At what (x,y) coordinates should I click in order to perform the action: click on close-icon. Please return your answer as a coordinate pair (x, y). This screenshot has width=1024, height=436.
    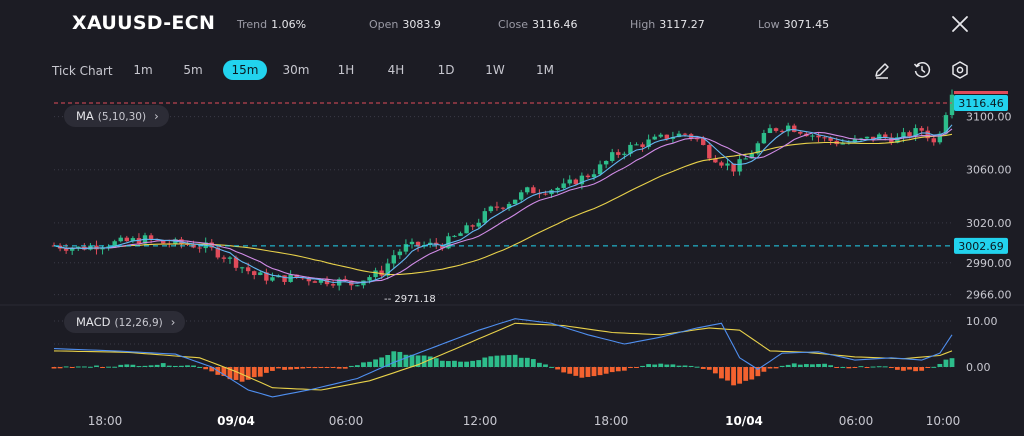
    Looking at the image, I should click on (960, 24).